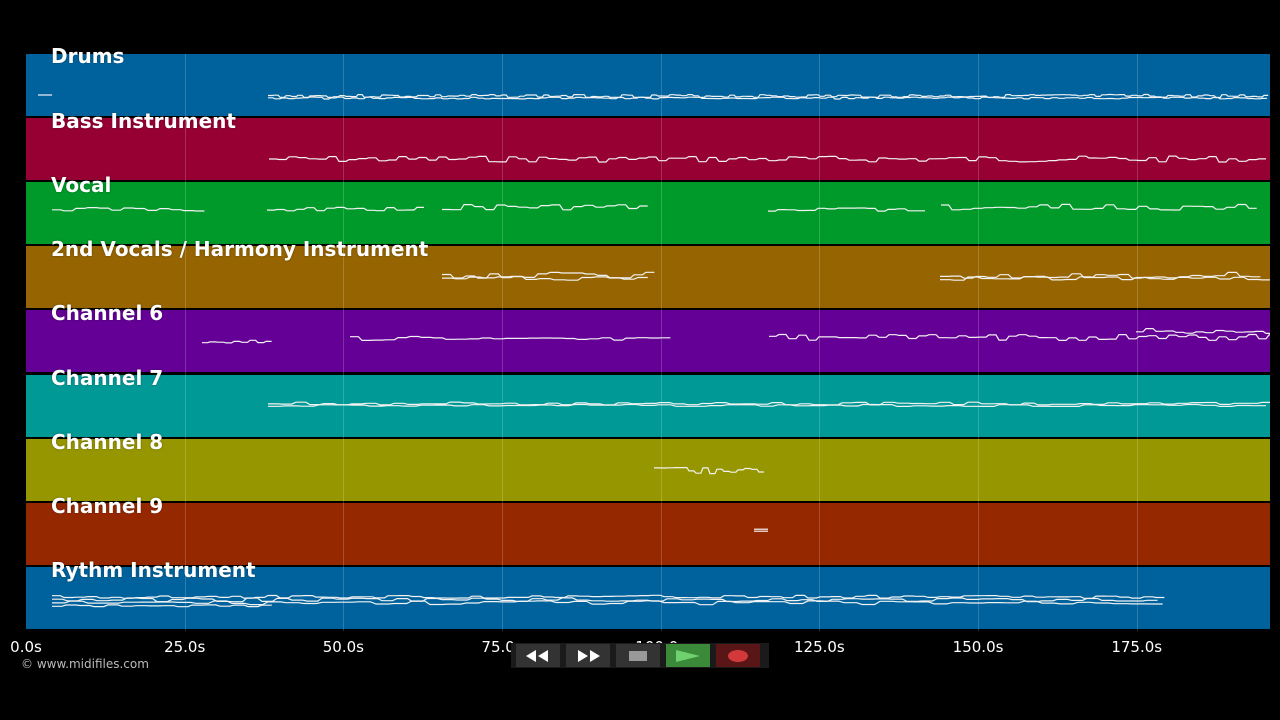 The height and width of the screenshot is (720, 1280). Describe the element at coordinates (1137, 647) in the screenshot. I see `time-tick-label: 175.0s` at that location.